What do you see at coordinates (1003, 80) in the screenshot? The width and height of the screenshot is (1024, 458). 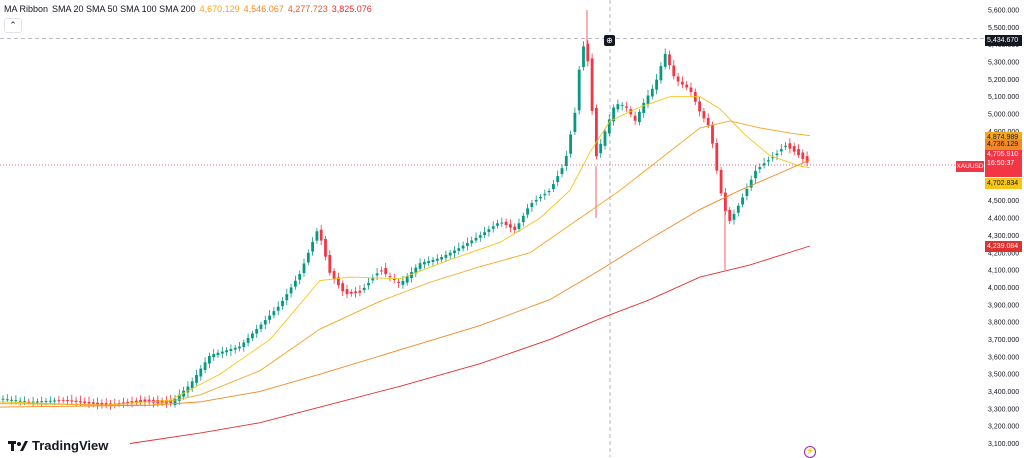 I see `price-axis-tick: 5,200.000` at bounding box center [1003, 80].